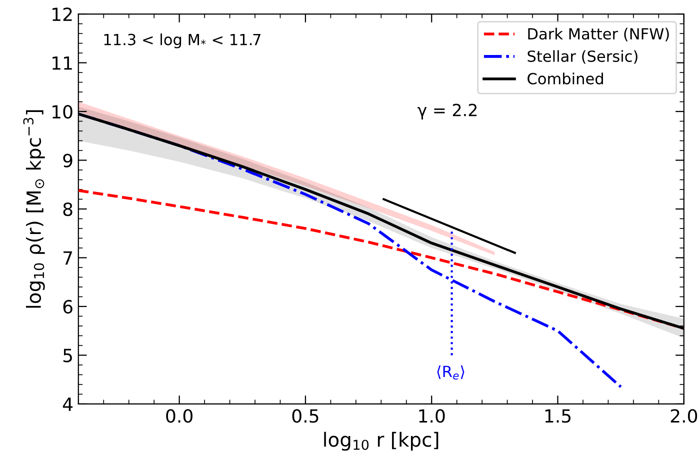 The image size is (700, 467). I want to click on y-tick-label: 12, so click(62, 14).